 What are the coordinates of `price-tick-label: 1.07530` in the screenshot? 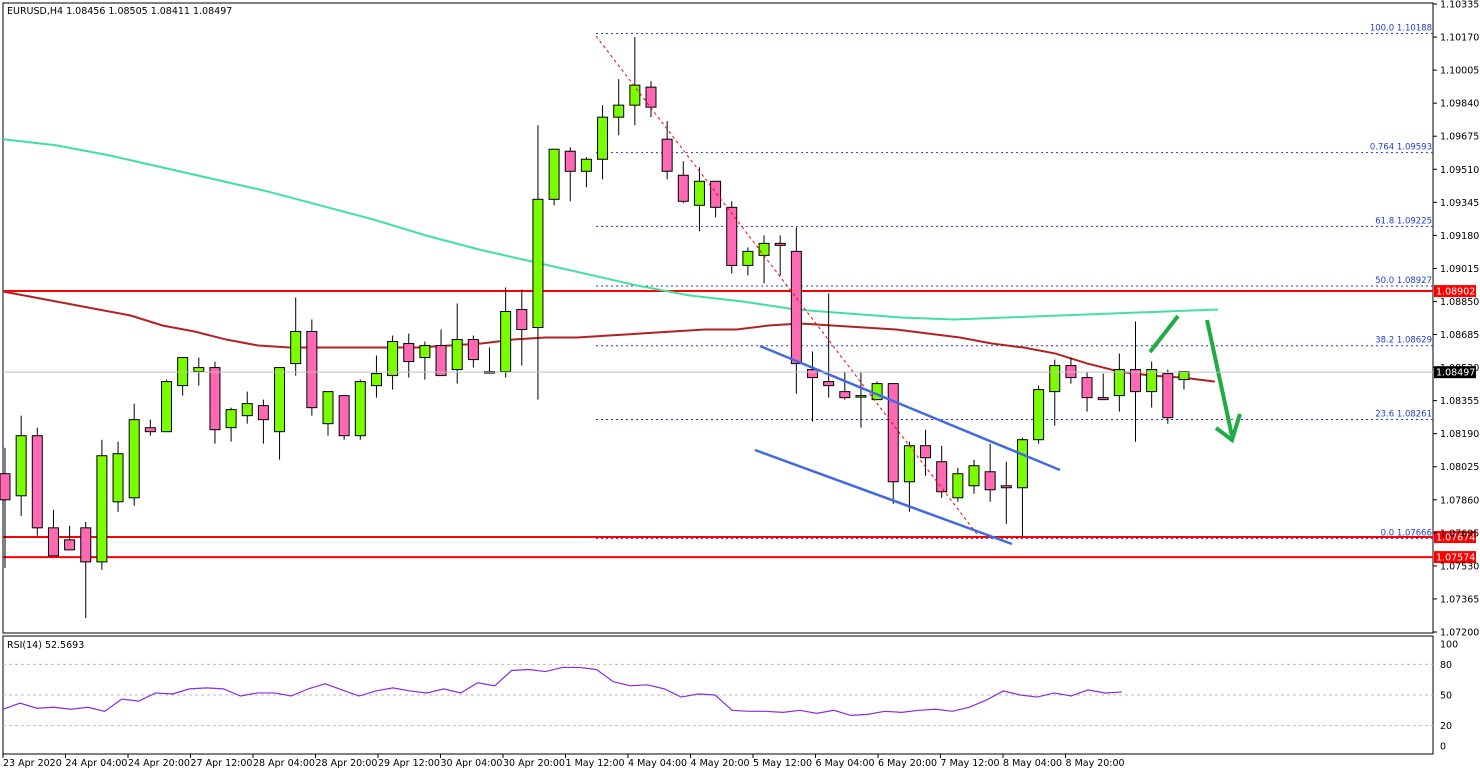 It's located at (1459, 566).